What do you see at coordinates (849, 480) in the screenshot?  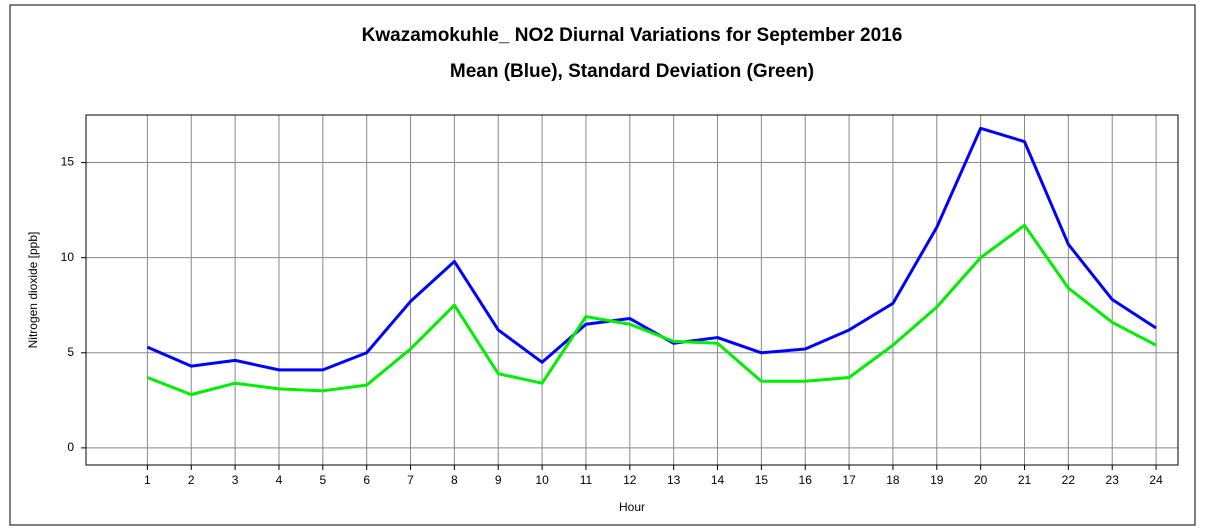 I see `x-tick-label: 17` at bounding box center [849, 480].